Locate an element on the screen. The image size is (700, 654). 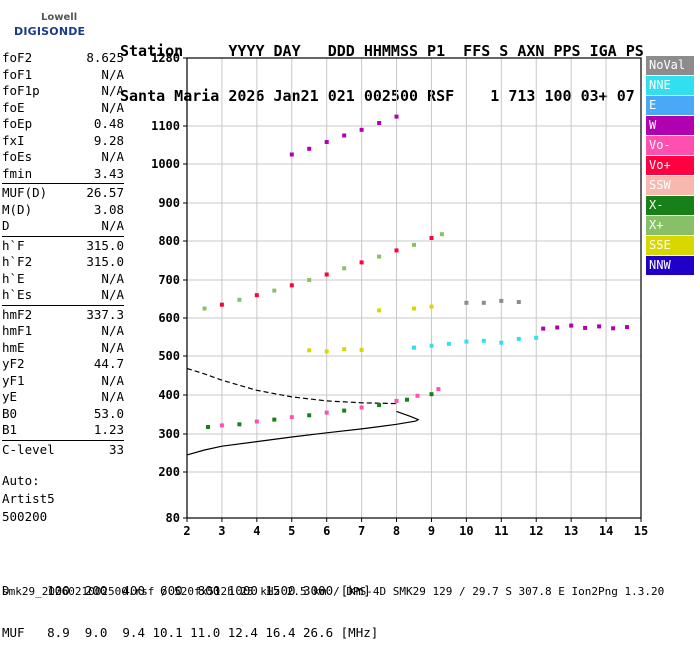
param-row: C-level 33 is located at coordinates (63, 450).